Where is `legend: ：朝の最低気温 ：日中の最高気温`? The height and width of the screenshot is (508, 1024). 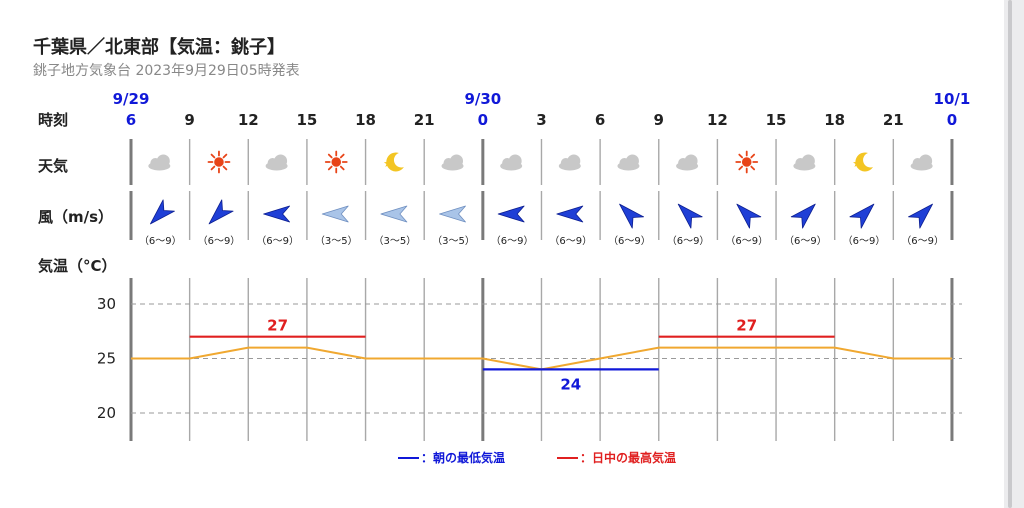 legend: ：朝の最低気温 ：日中の最高気温 is located at coordinates (537, 457).